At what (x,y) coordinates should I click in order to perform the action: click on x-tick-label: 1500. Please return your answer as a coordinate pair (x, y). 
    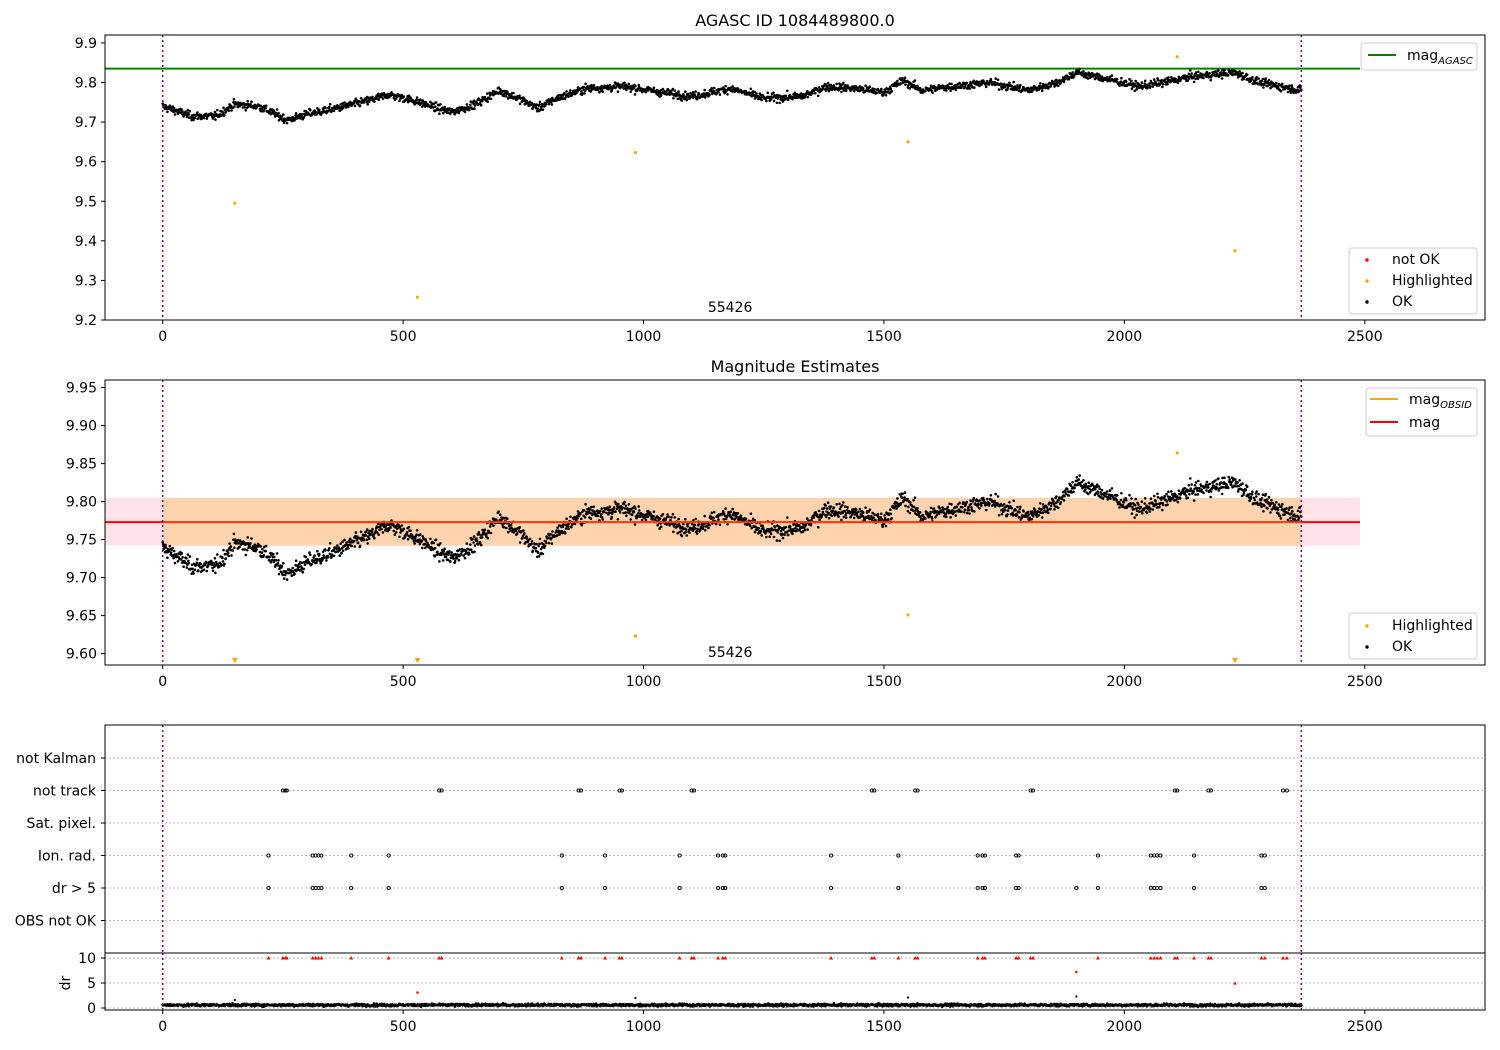
    Looking at the image, I should click on (884, 337).